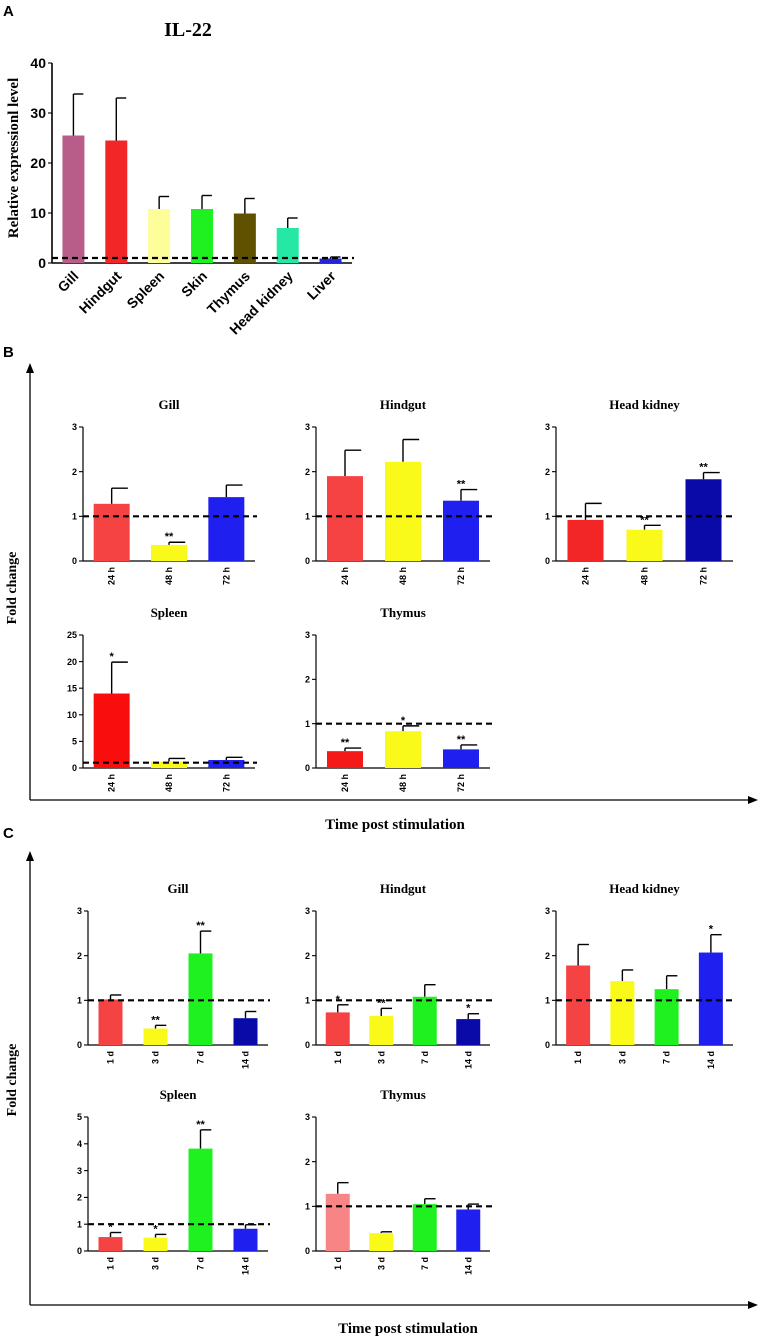 This screenshot has width=764, height=1339. Describe the element at coordinates (644, 888) in the screenshot. I see `chart-title: Head kidney` at that location.